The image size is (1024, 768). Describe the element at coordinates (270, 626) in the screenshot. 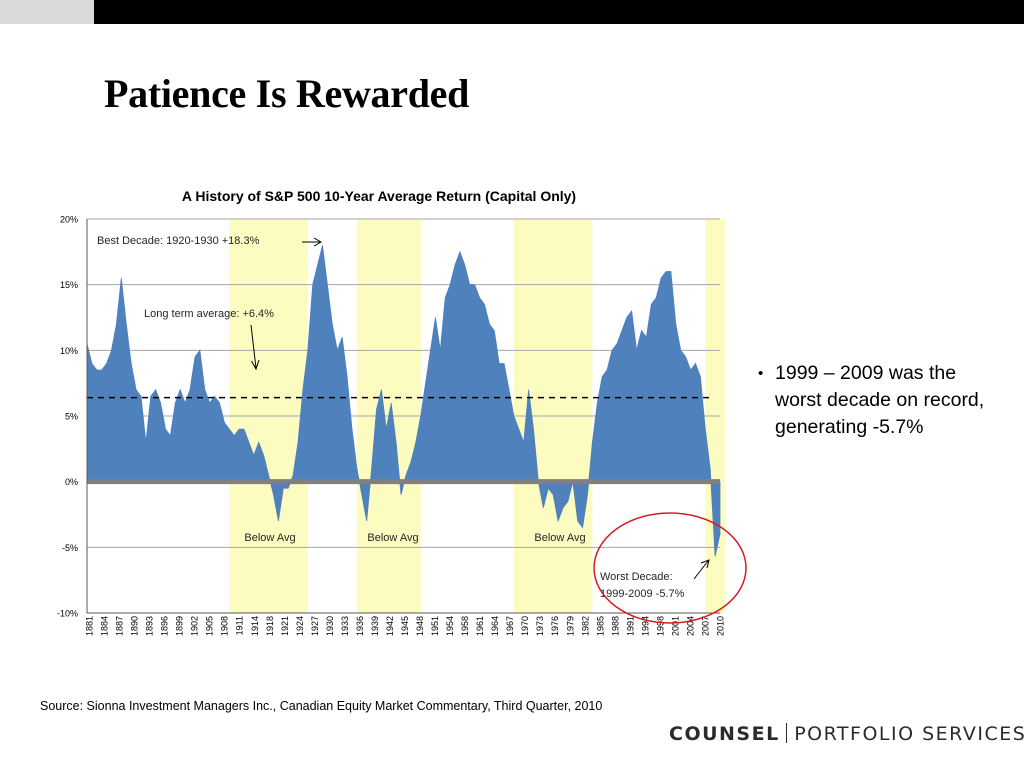

I see `x-tick-label: 1918` at that location.